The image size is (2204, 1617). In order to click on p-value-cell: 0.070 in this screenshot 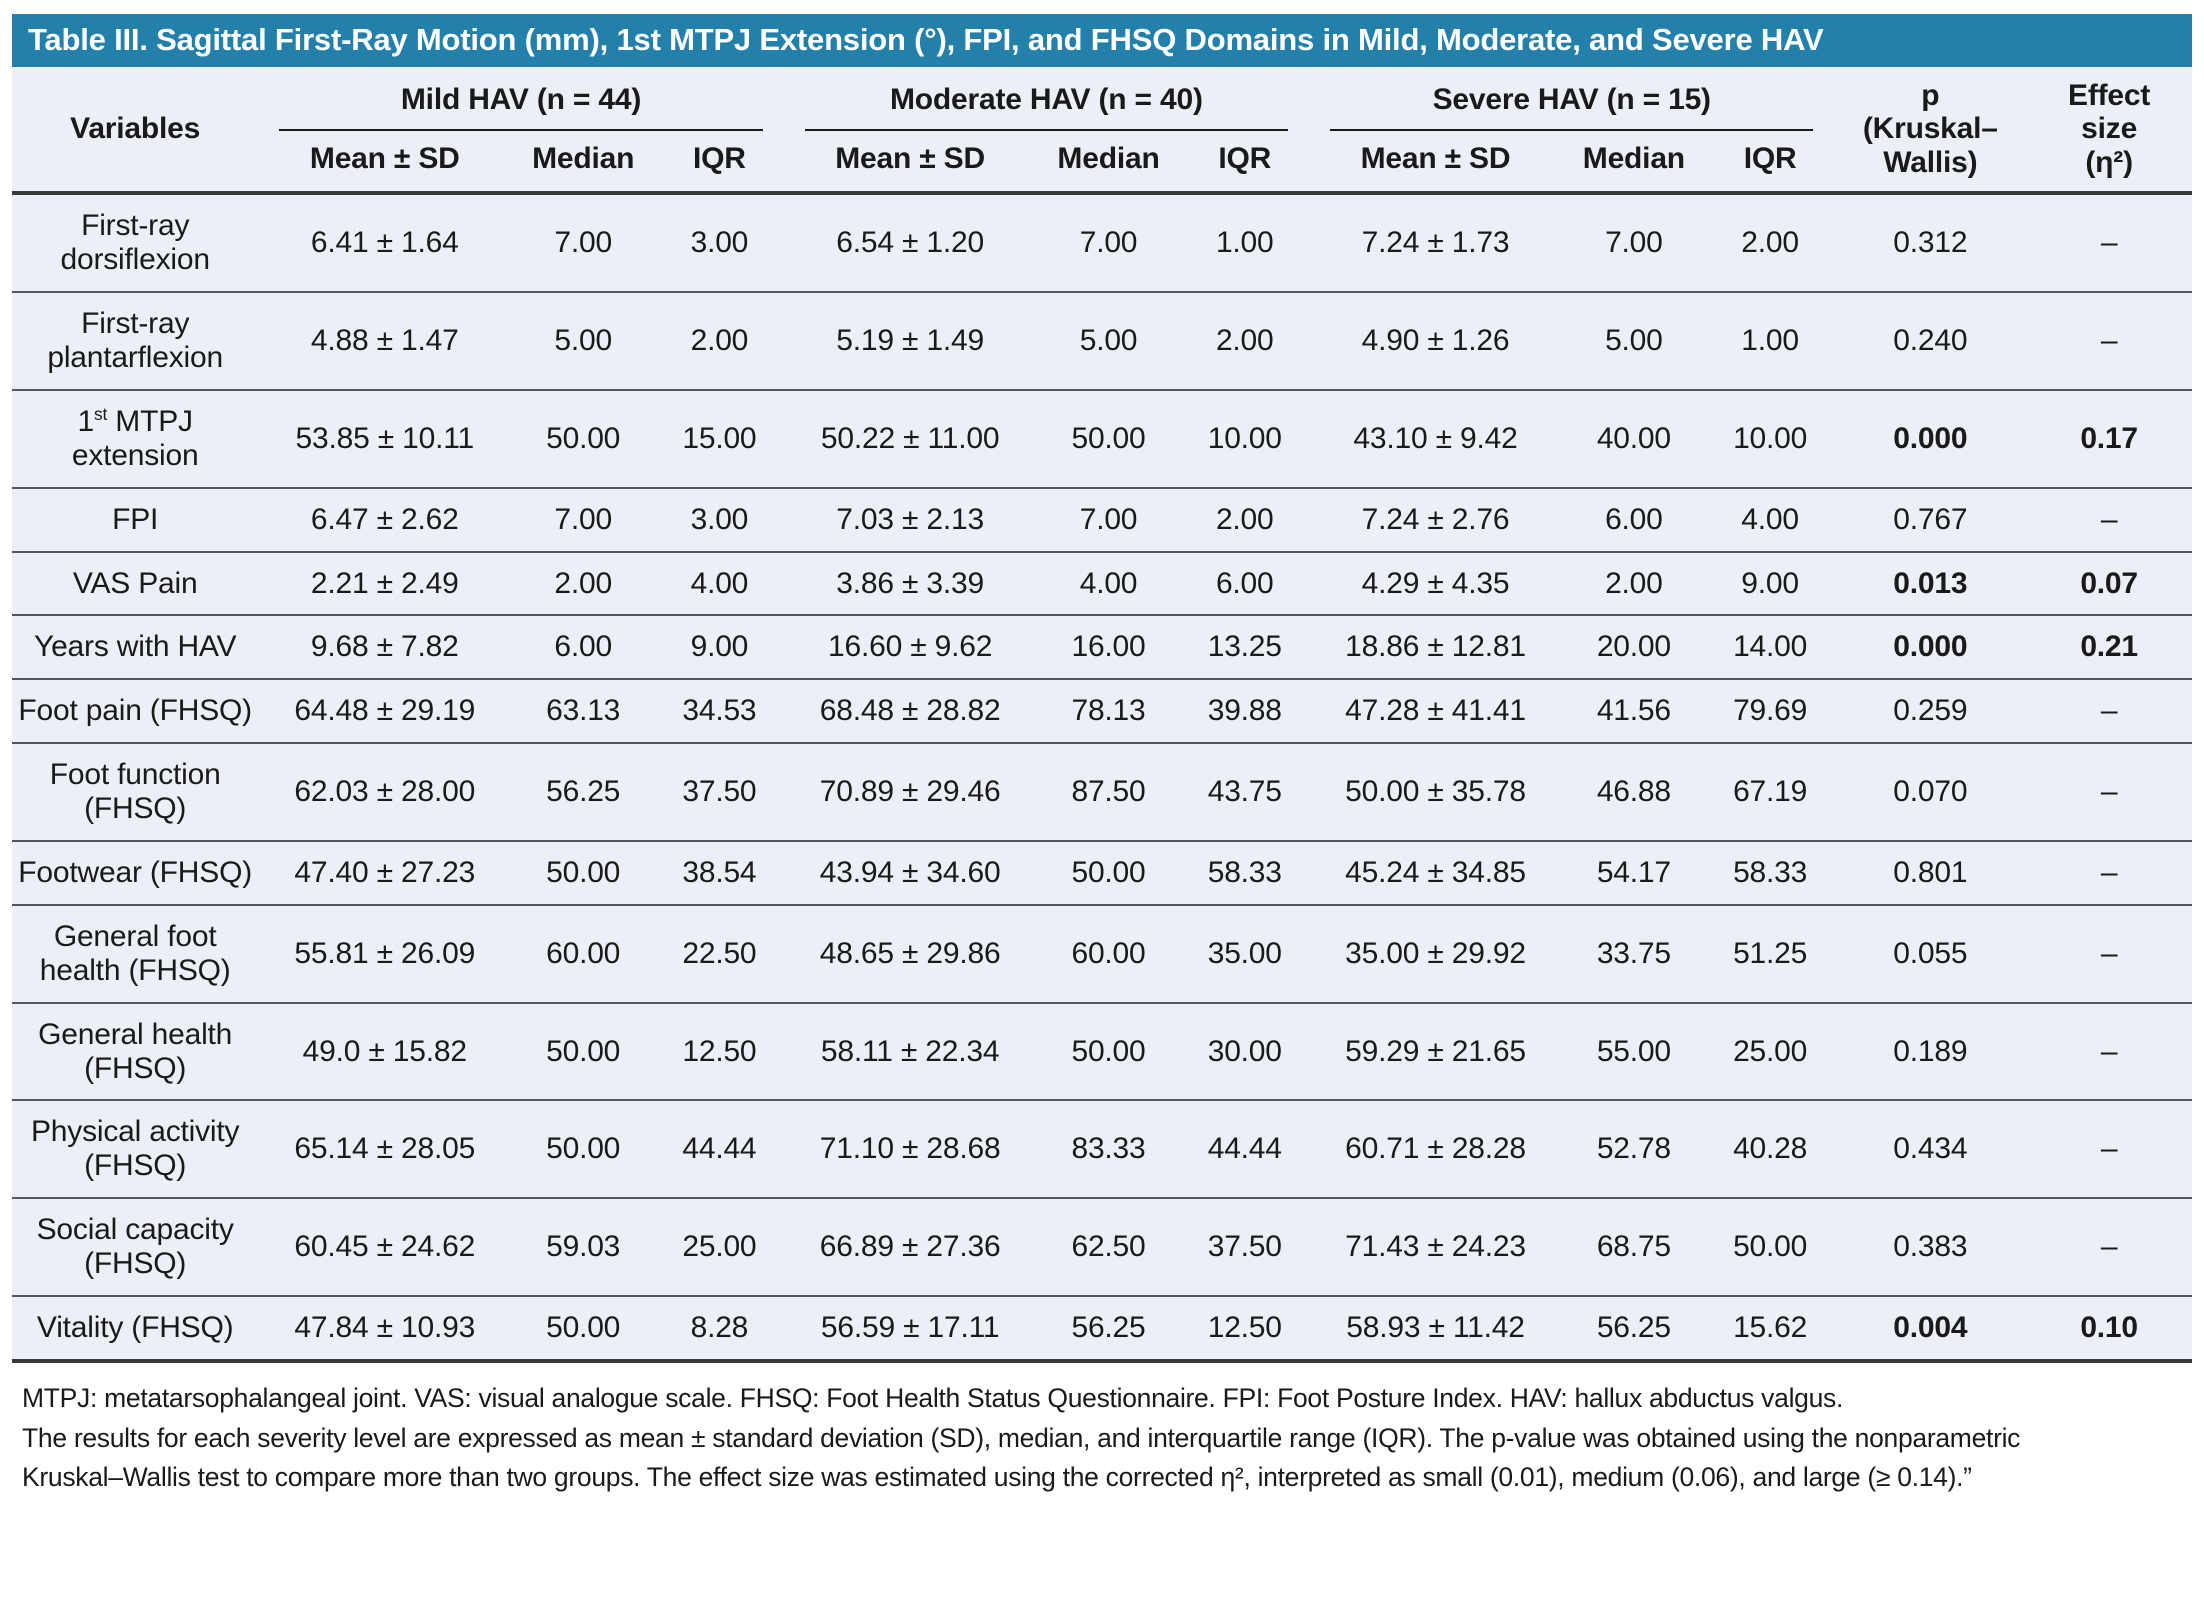, I will do `click(1930, 792)`.